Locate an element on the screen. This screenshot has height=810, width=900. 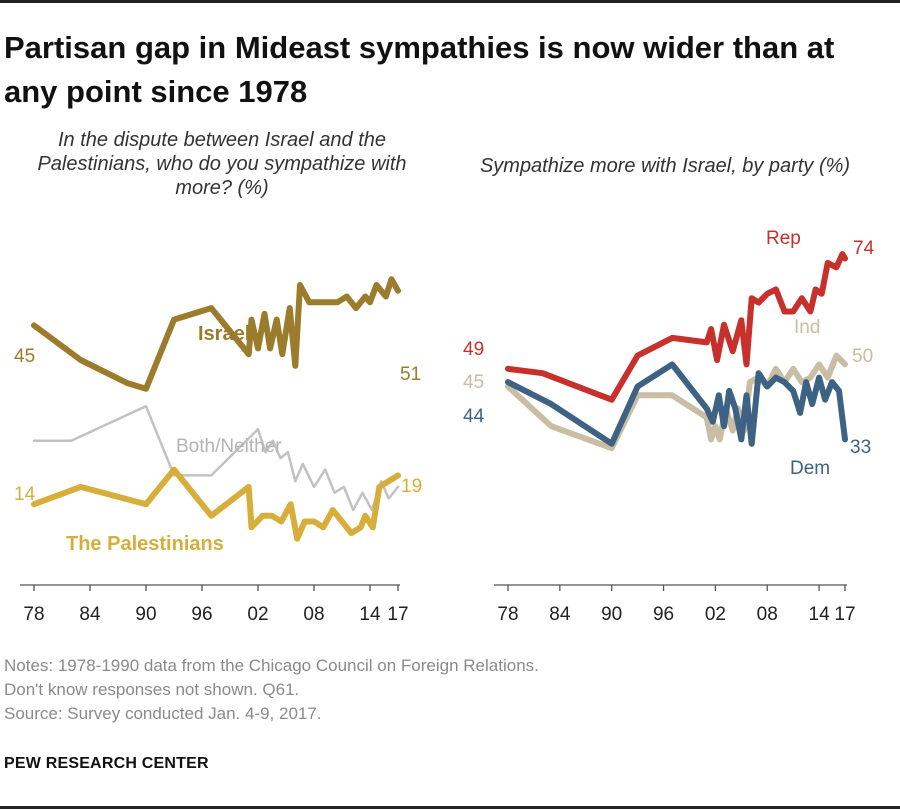
start-value-label: 44 is located at coordinates (474, 416).